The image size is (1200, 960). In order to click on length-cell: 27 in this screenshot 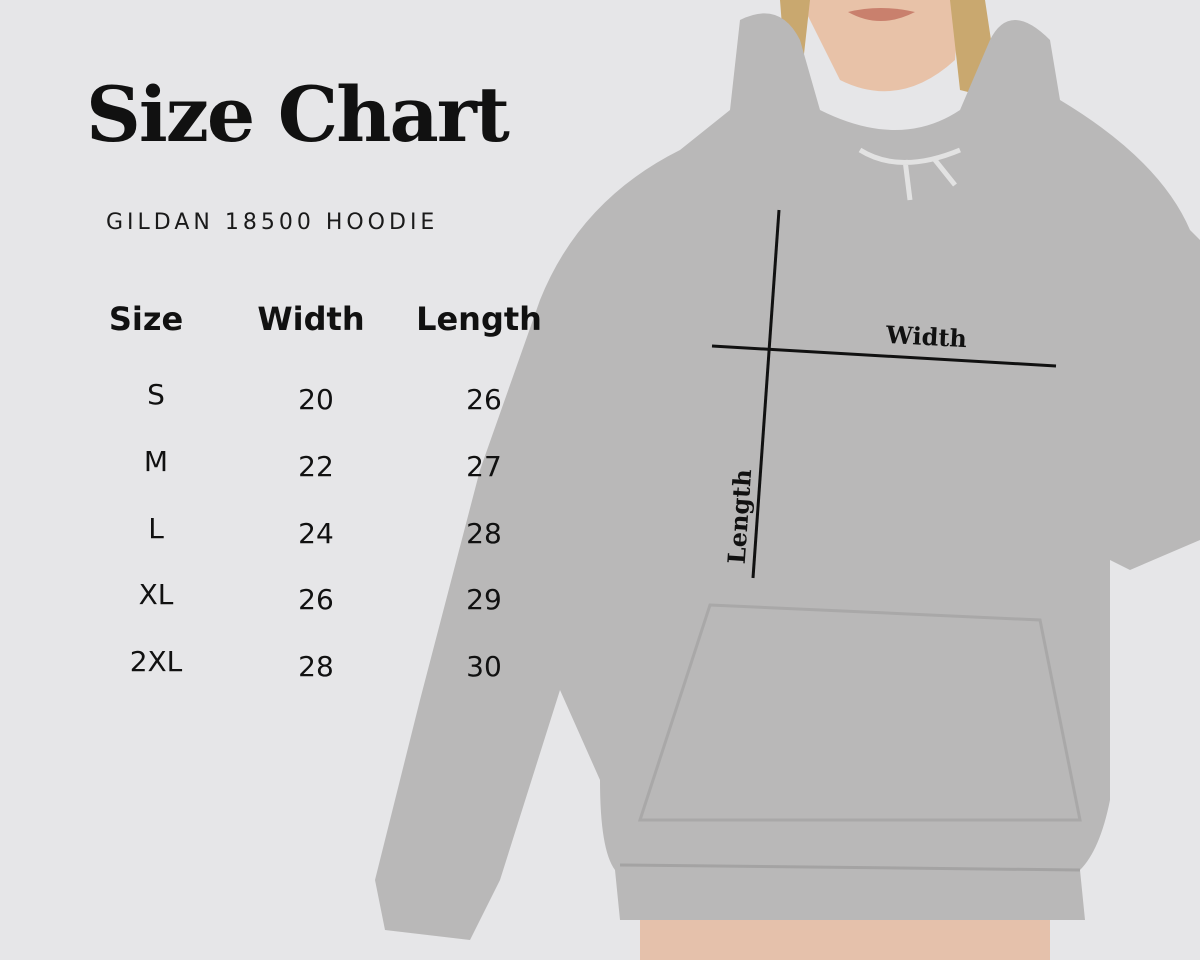, I will do `click(484, 466)`.